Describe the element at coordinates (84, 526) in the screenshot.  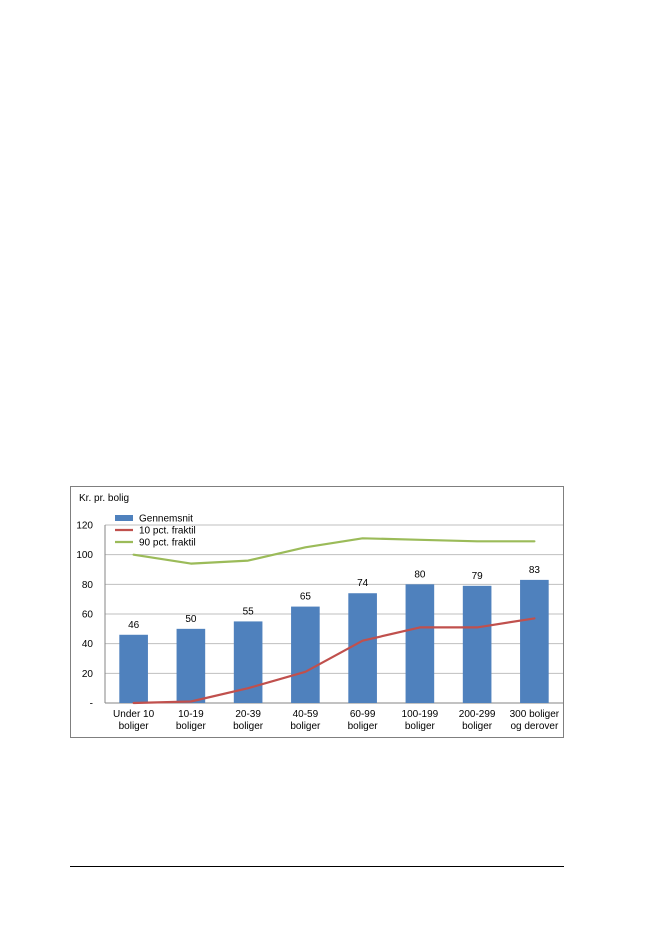
I see `y-tick-label: 120` at that location.